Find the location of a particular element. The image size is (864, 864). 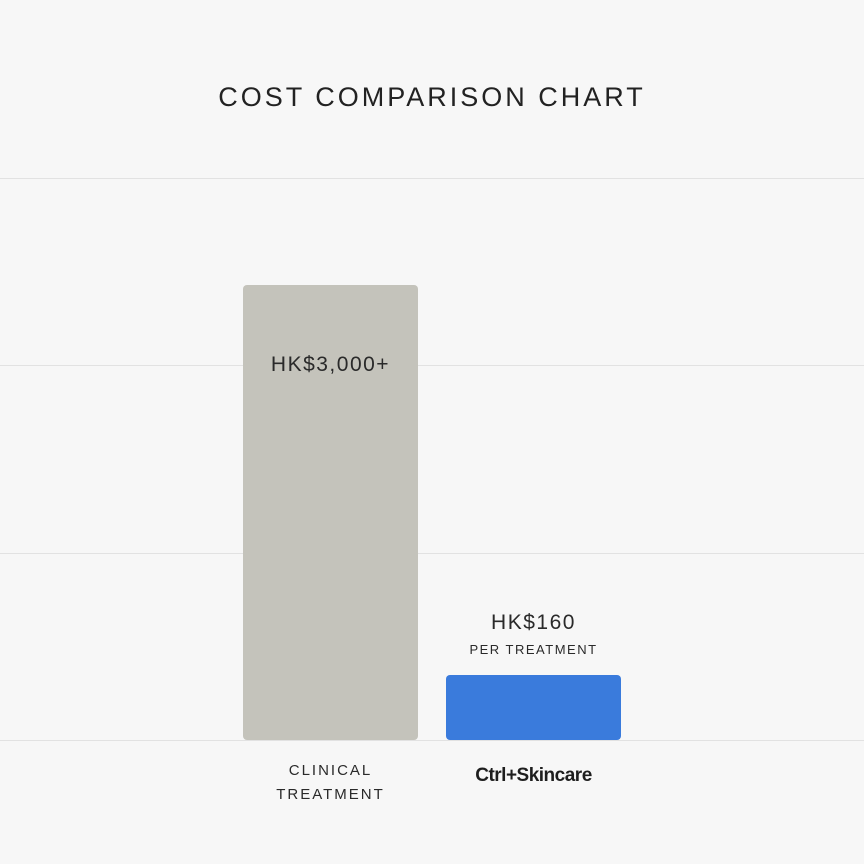

category-label-clinical-treatment: CLINICAL TREATMENT is located at coordinates (330, 782).